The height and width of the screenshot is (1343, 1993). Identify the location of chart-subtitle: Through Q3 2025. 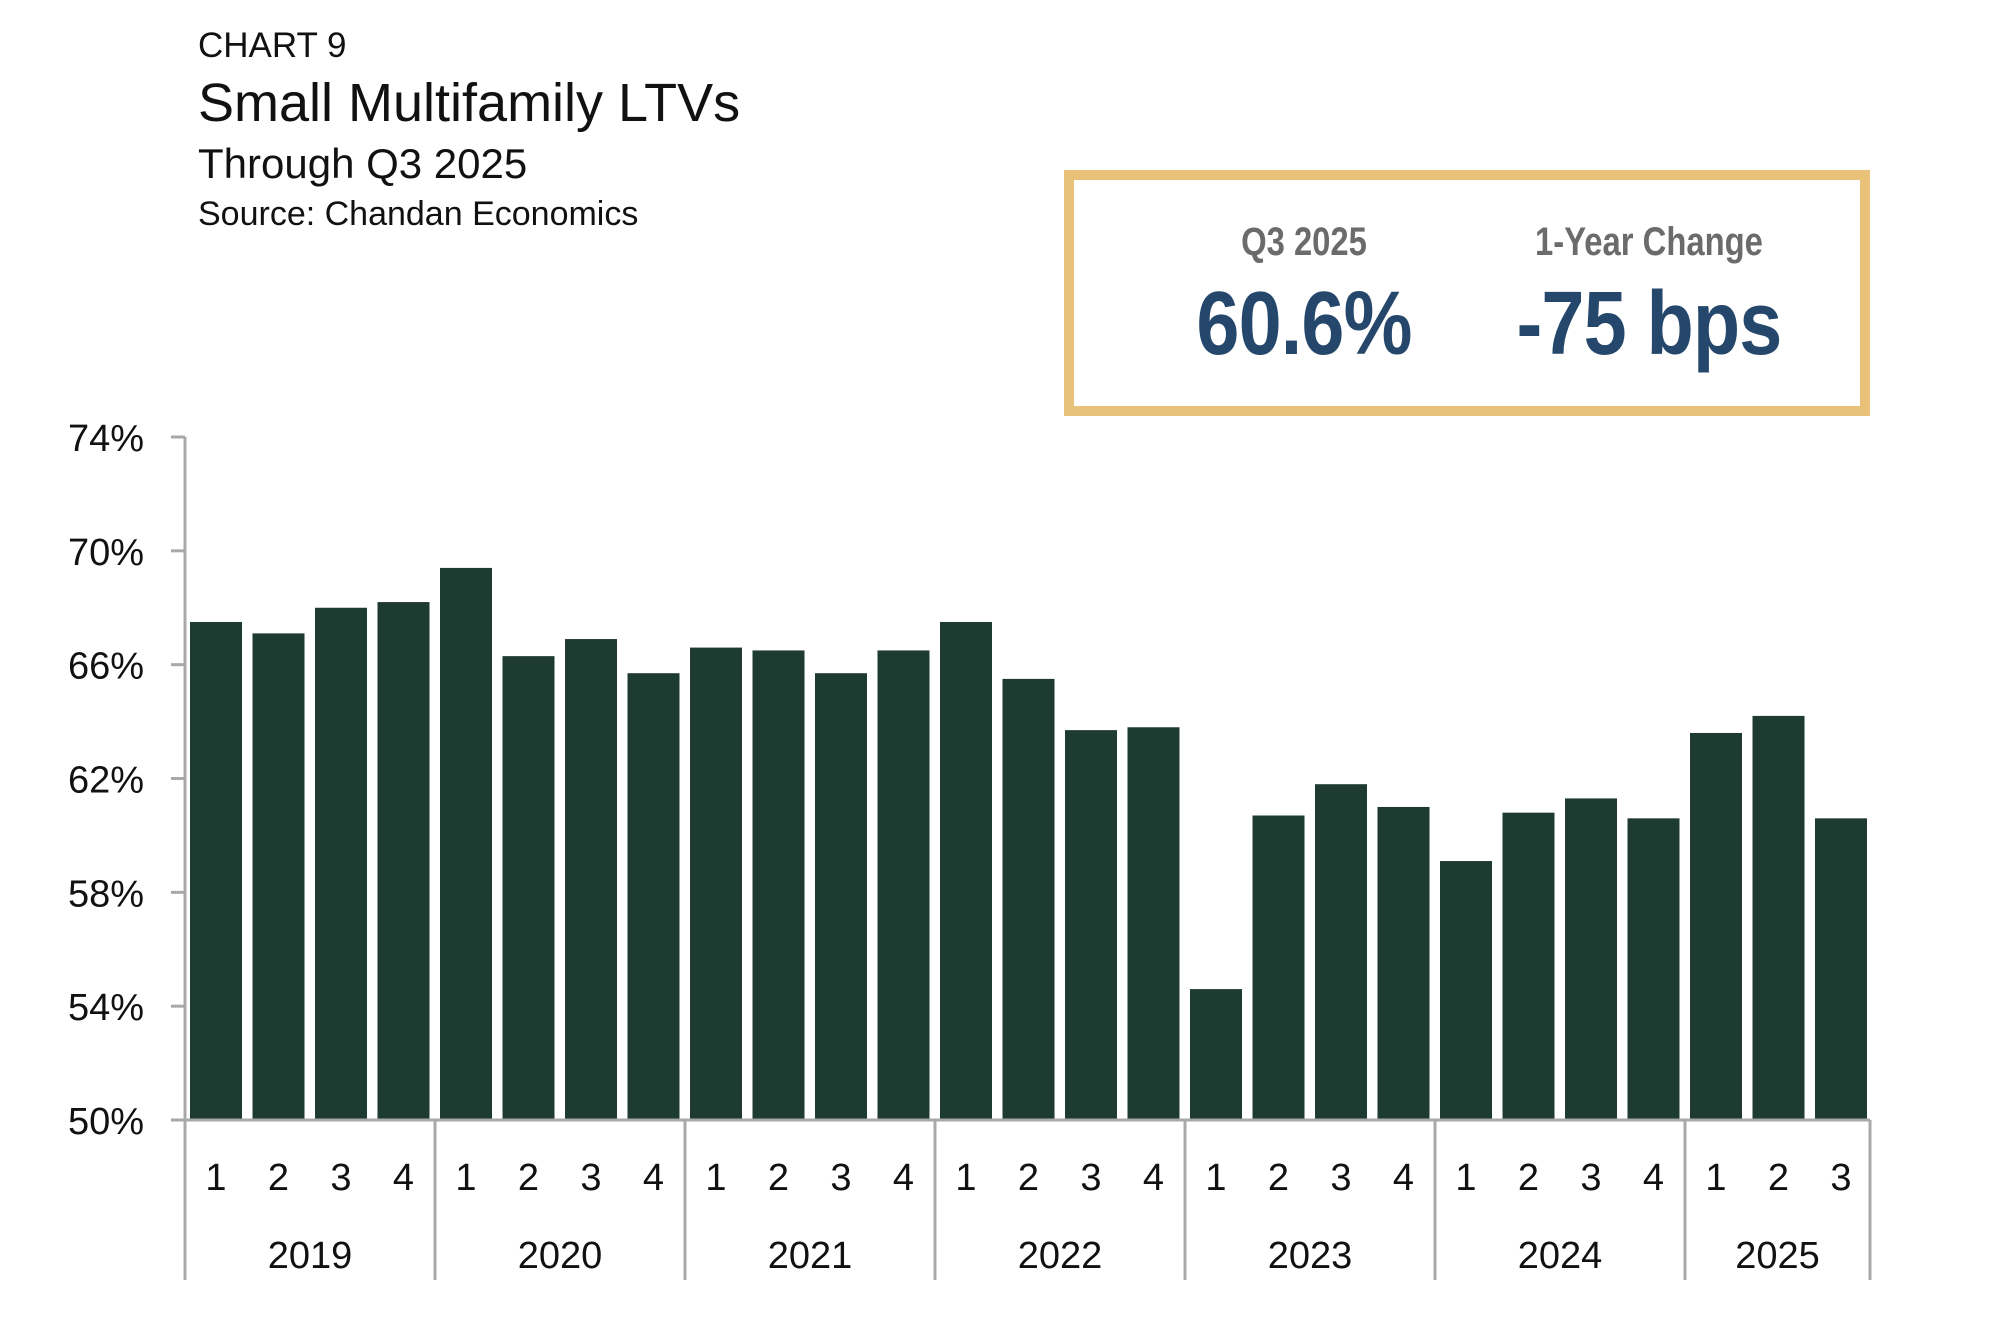
(363, 163).